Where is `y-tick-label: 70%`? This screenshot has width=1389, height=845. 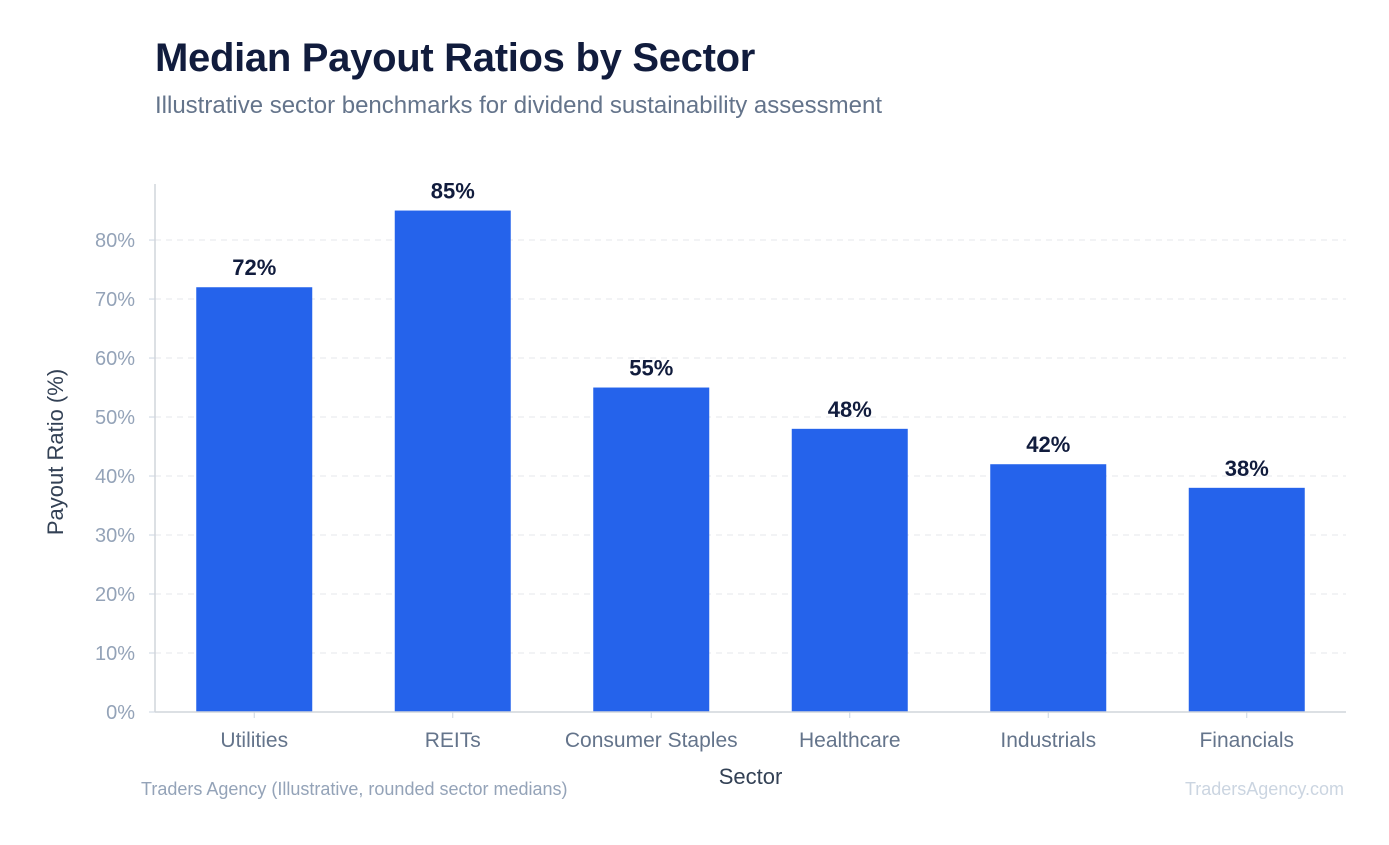
y-tick-label: 70% is located at coordinates (115, 300).